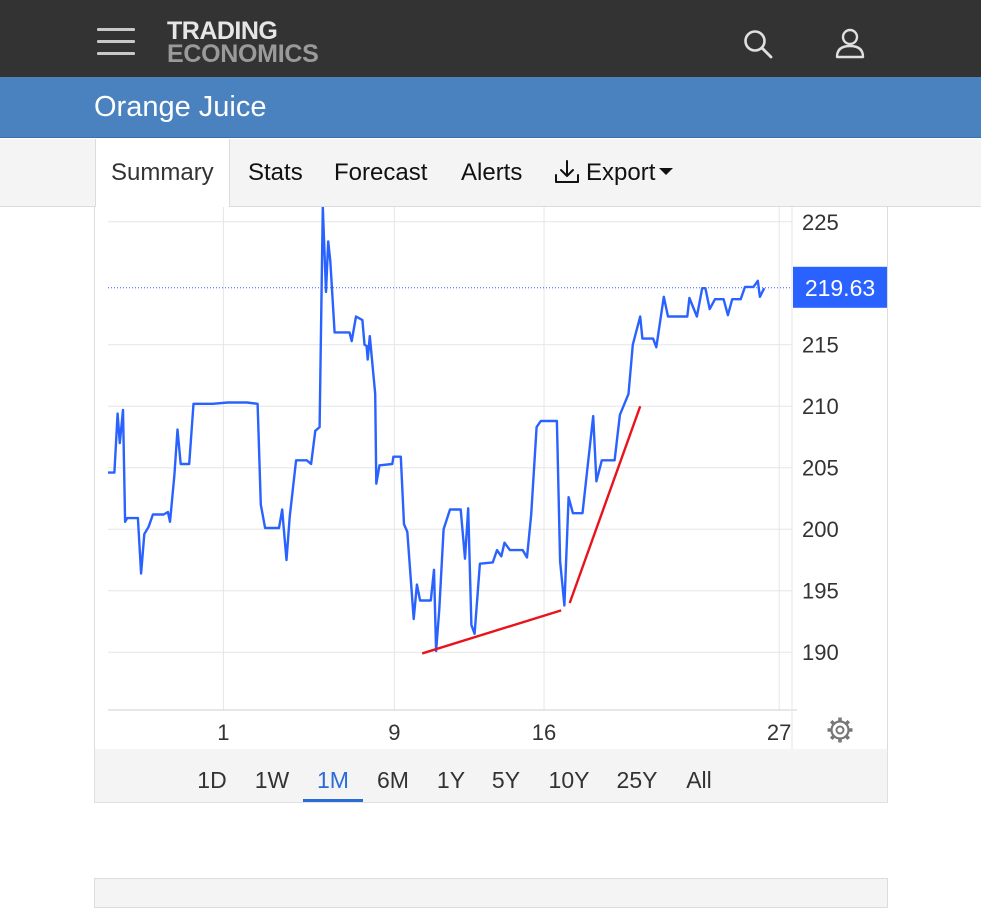  Describe the element at coordinates (381, 172) in the screenshot. I see `tab-forecast: Forecast` at that location.